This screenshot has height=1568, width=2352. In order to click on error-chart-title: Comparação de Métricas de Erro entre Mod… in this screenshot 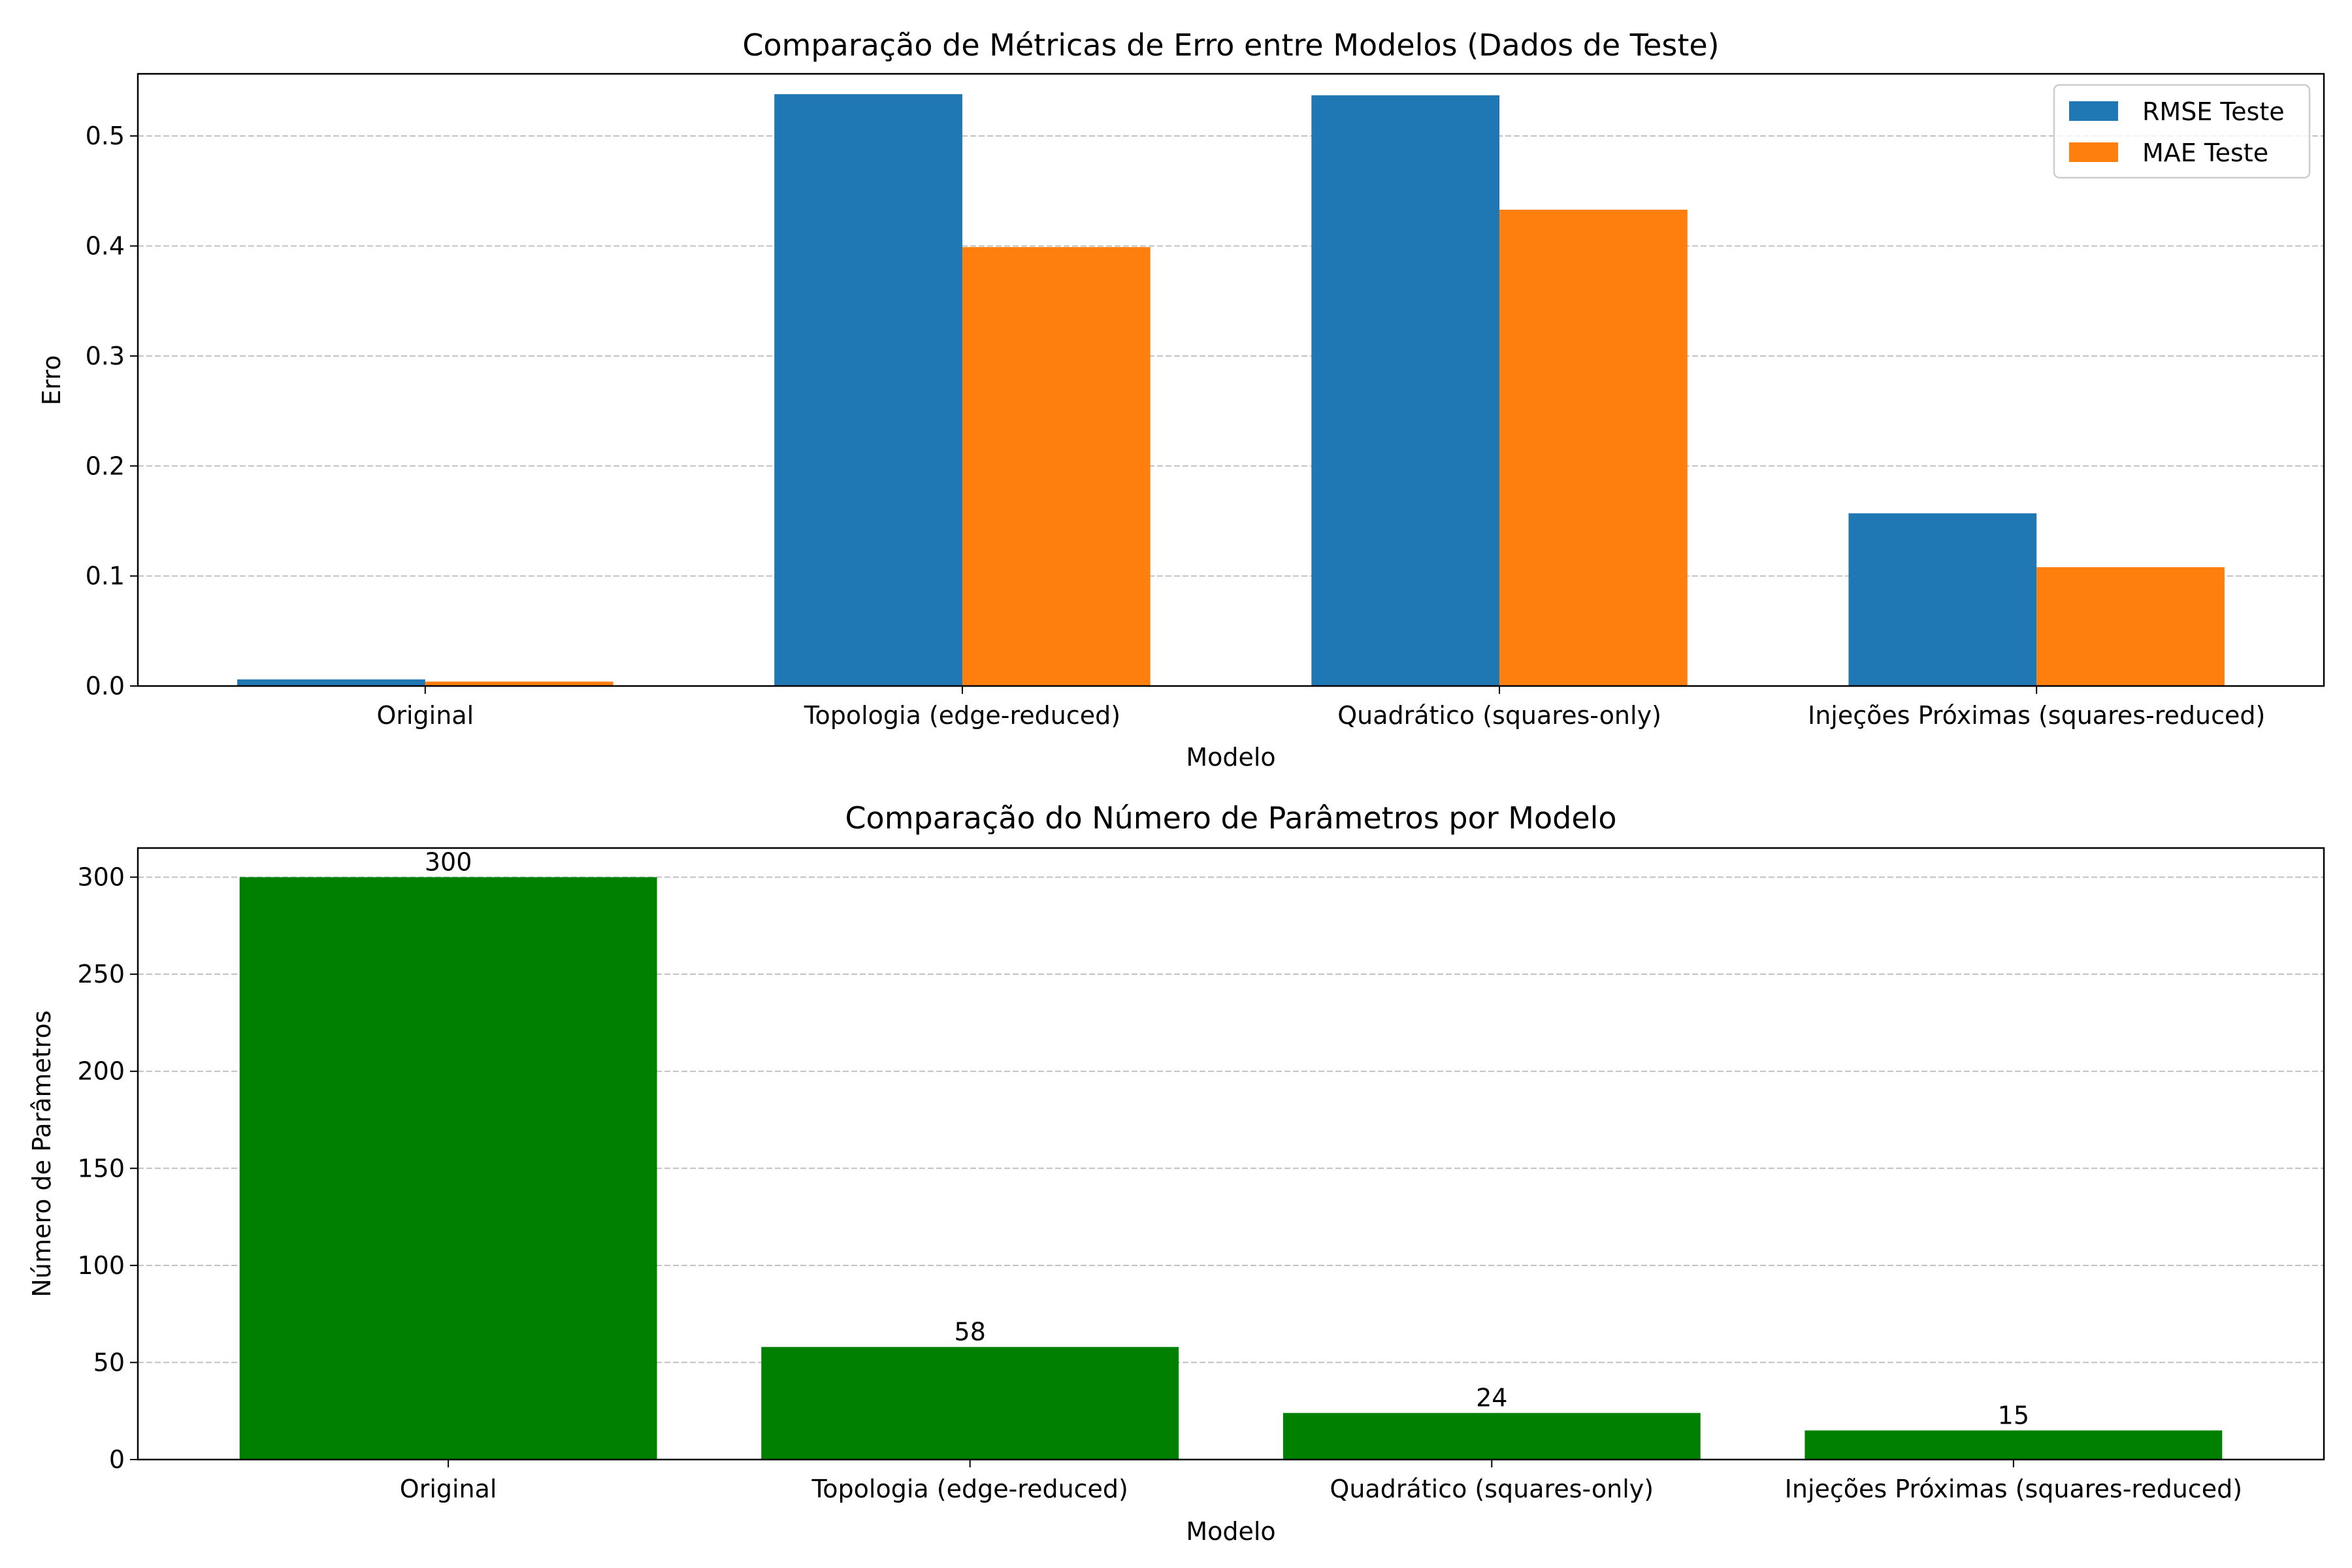, I will do `click(1230, 45)`.